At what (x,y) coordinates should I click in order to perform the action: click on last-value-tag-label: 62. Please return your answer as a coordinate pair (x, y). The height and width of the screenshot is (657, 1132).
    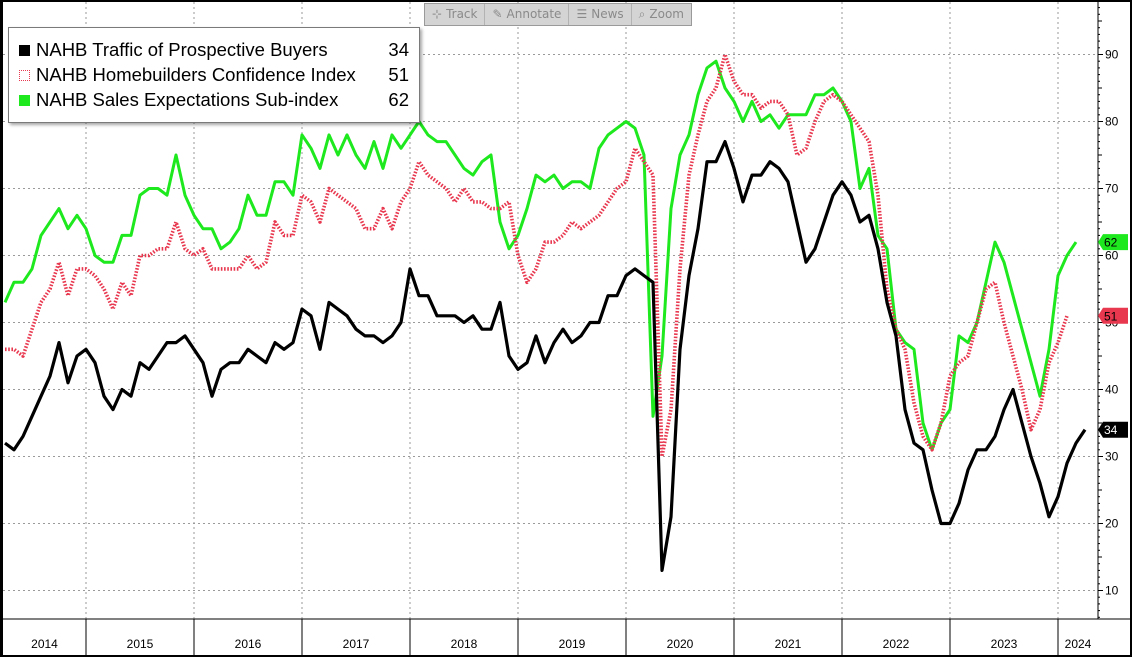
    Looking at the image, I should click on (1111, 243).